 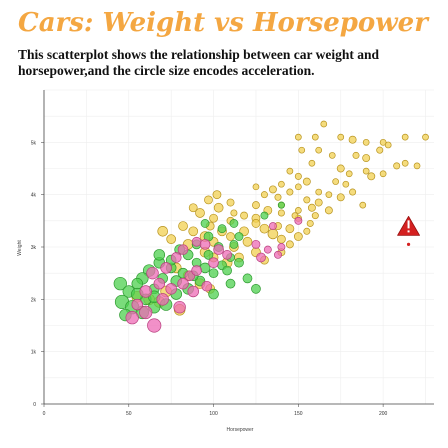 What do you see at coordinates (34, 248) in the screenshot?
I see `y-tick-label: 3k` at bounding box center [34, 248].